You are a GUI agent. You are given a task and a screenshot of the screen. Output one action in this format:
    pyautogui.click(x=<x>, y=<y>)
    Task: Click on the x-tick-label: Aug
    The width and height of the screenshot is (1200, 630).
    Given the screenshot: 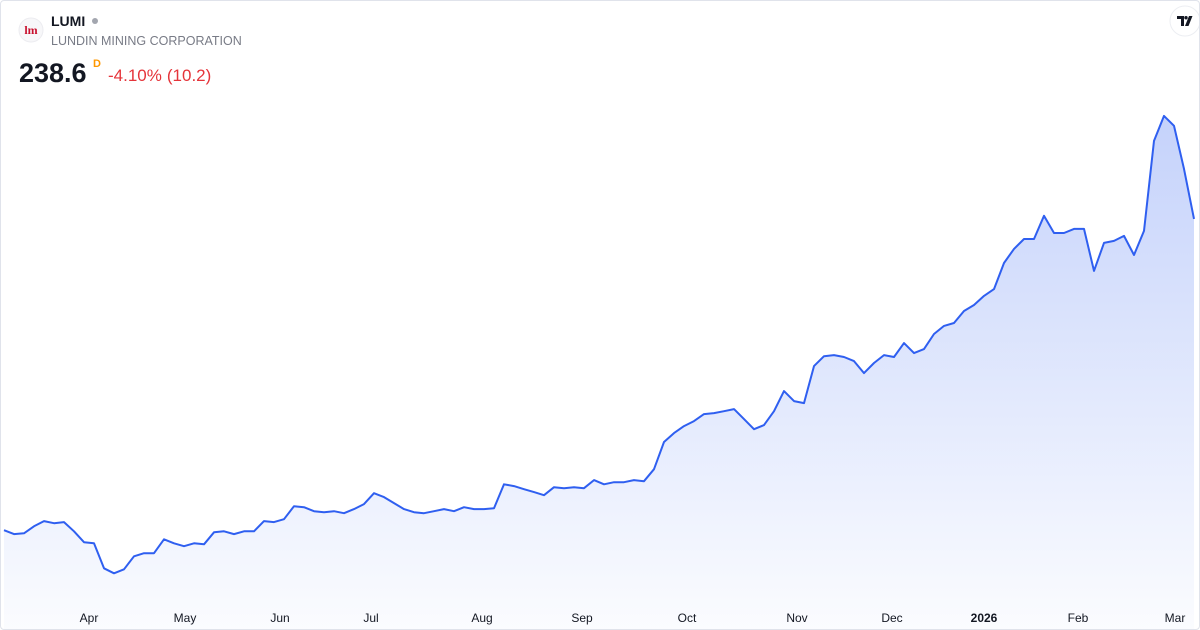 What is the action you would take?
    pyautogui.click(x=481, y=618)
    